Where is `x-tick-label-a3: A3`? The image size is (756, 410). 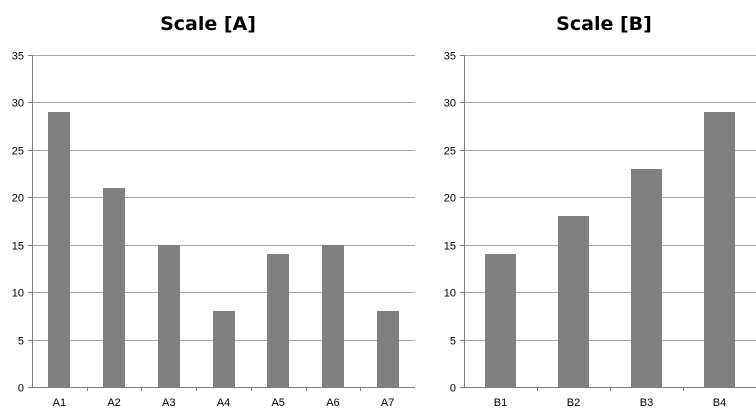
x-tick-label-a3: A3 is located at coordinates (168, 403).